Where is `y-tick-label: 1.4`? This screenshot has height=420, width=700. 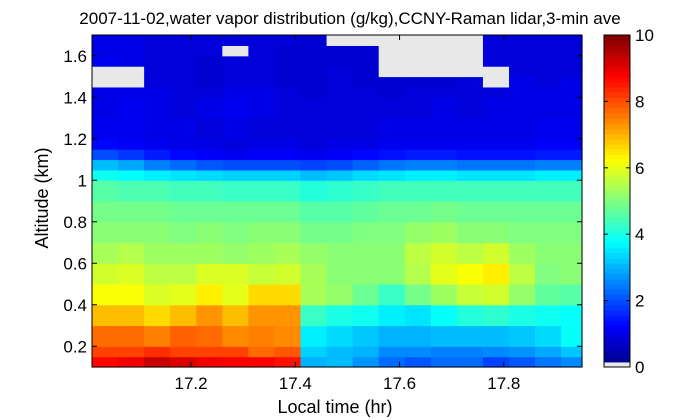
y-tick-label: 1.4 is located at coordinates (75, 97).